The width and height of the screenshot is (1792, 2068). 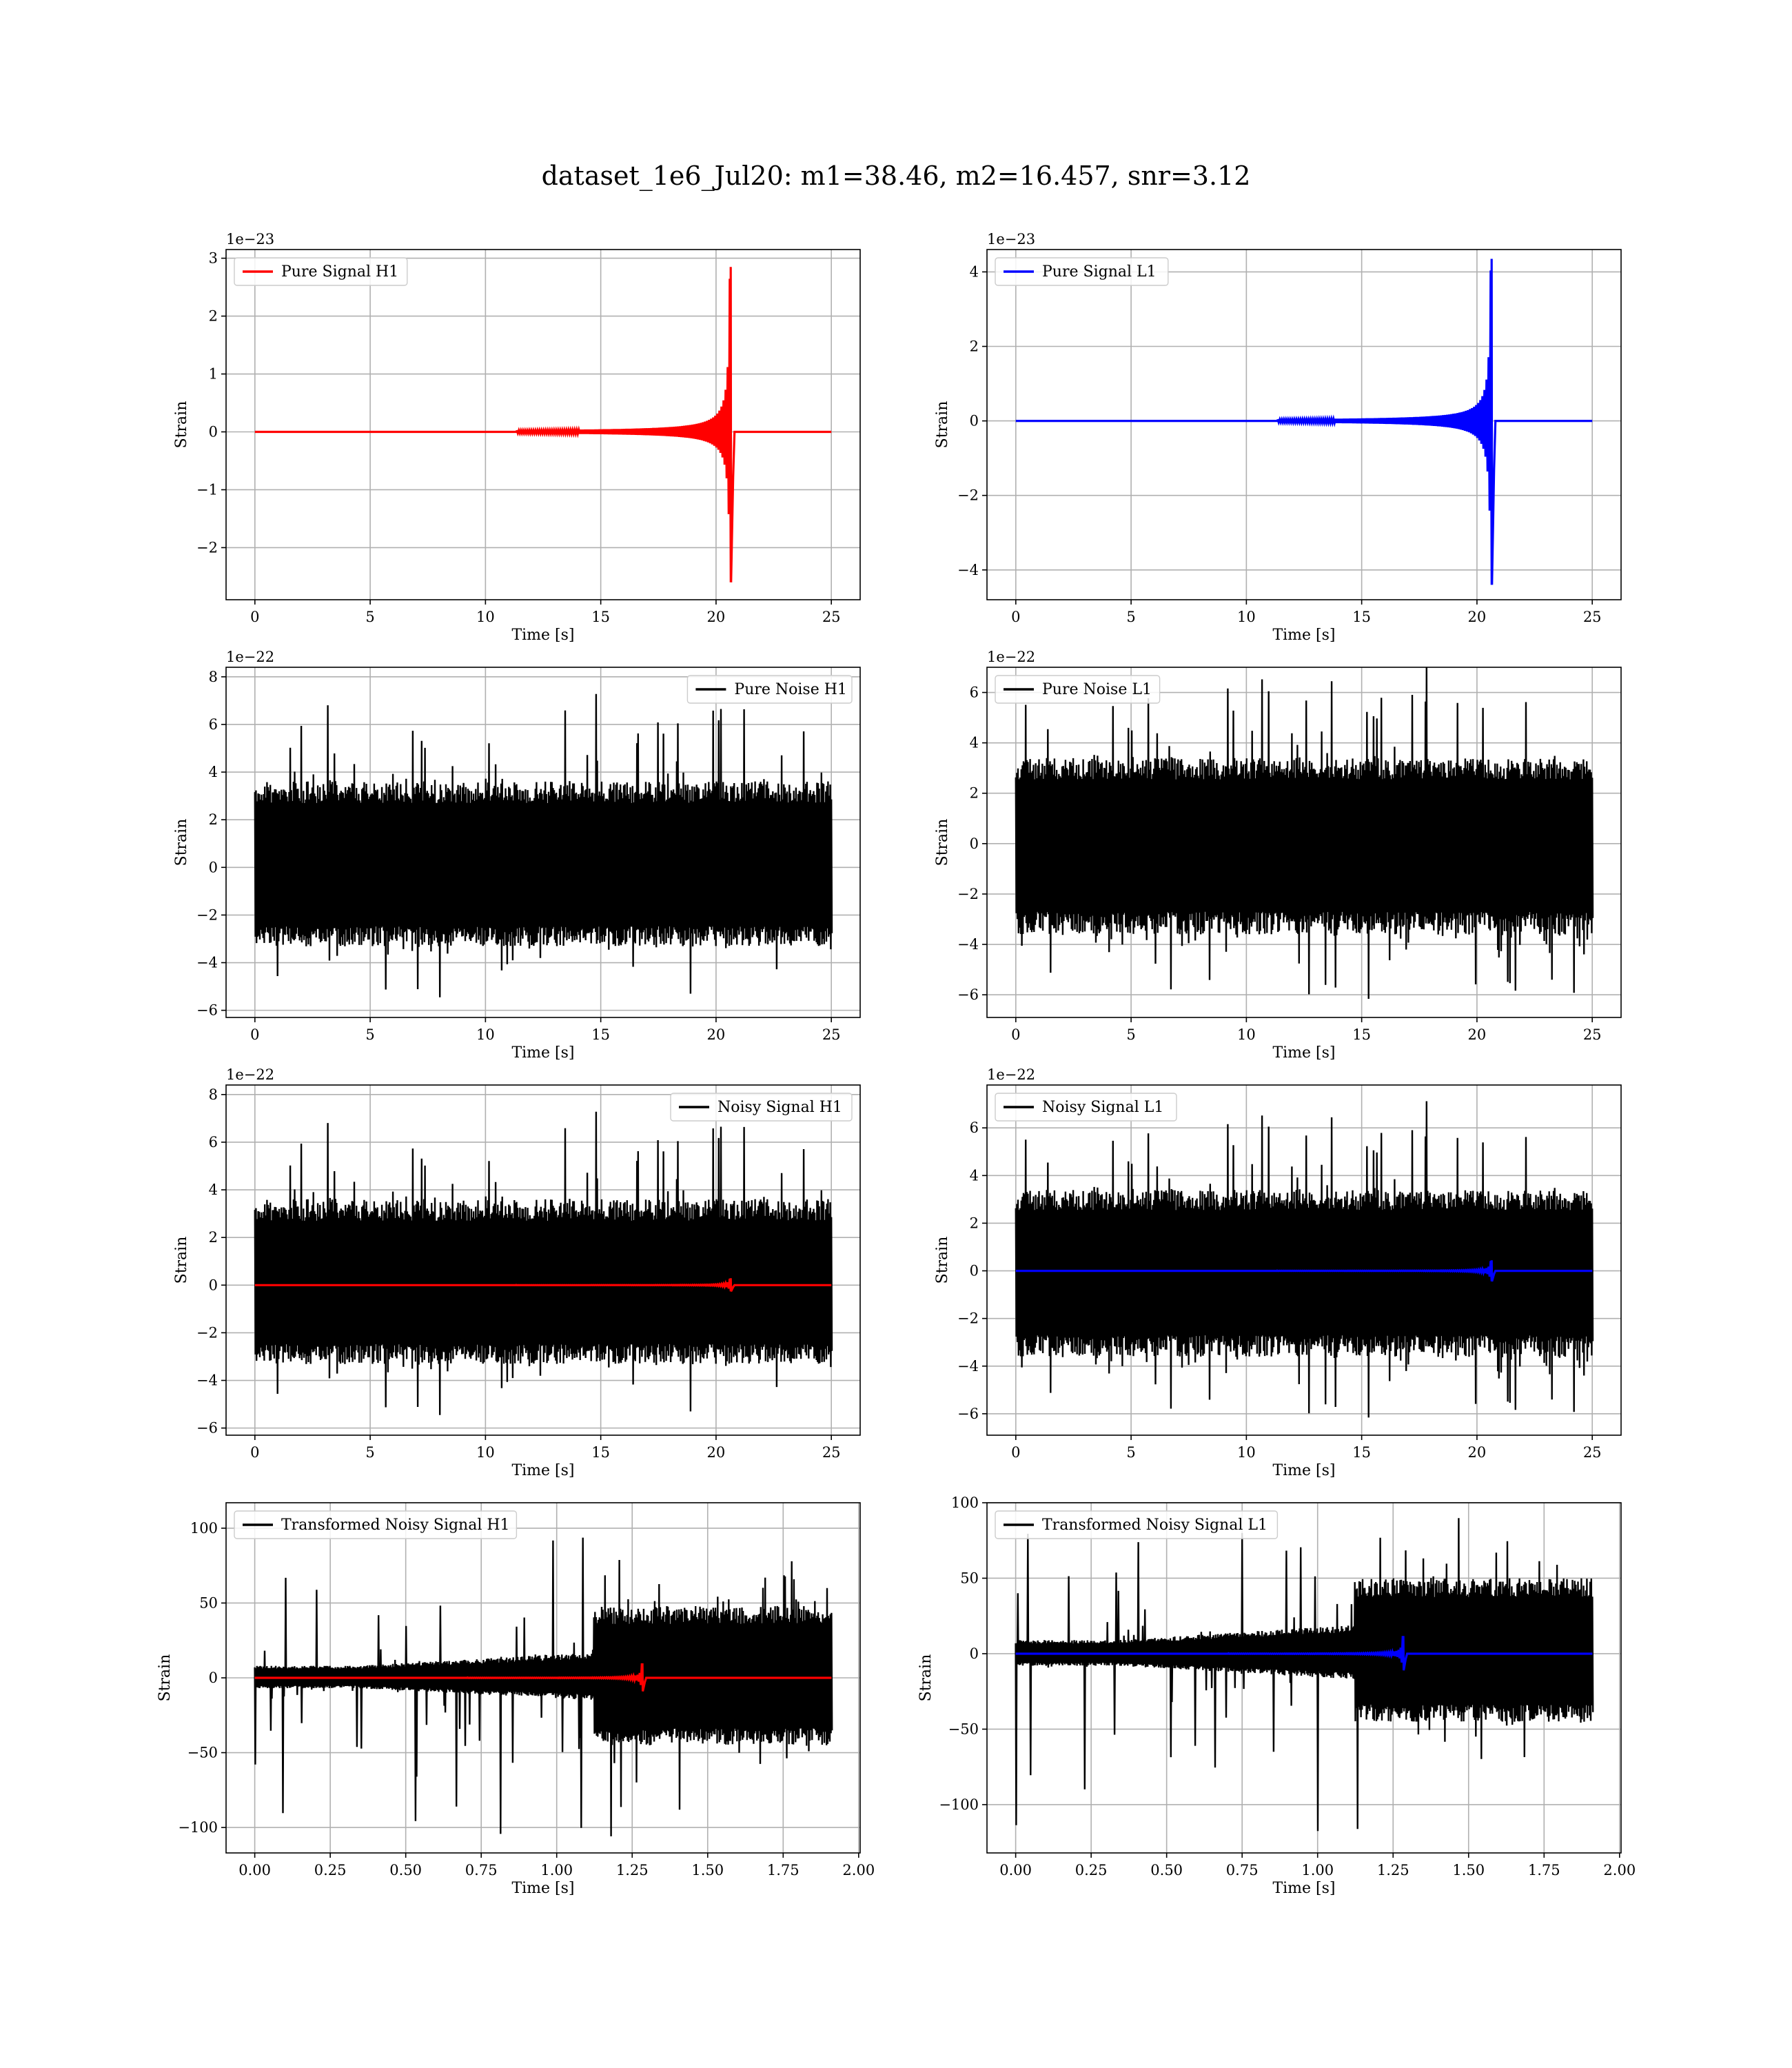 What do you see at coordinates (1544, 1870) in the screenshot?
I see `x-tick-label: 1.75` at bounding box center [1544, 1870].